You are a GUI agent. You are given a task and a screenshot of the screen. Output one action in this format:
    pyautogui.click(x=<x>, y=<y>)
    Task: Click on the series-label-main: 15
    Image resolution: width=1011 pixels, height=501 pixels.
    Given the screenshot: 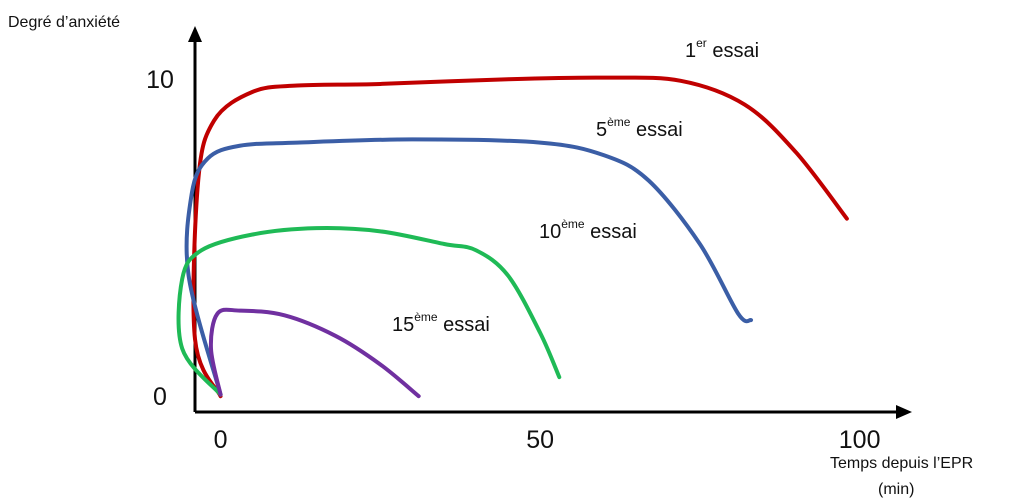 What is the action you would take?
    pyautogui.click(x=403, y=325)
    